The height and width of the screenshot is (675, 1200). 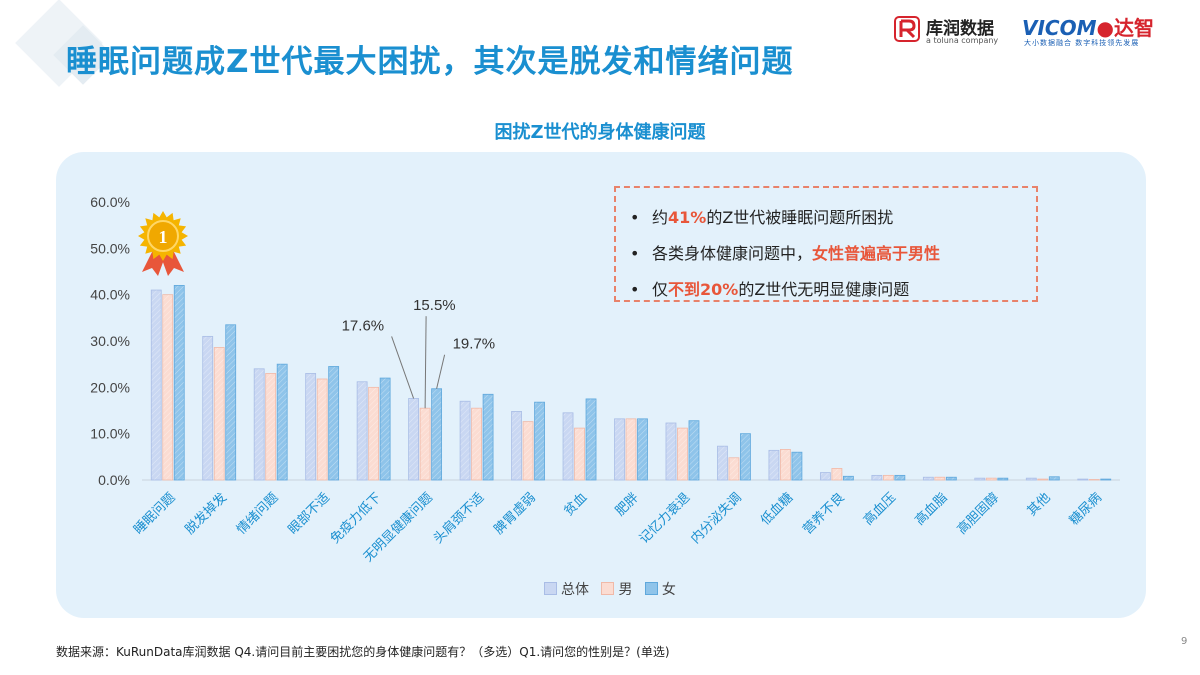 What do you see at coordinates (156, 385) in the screenshot?
I see `bar-总体-睡眠问题` at bounding box center [156, 385].